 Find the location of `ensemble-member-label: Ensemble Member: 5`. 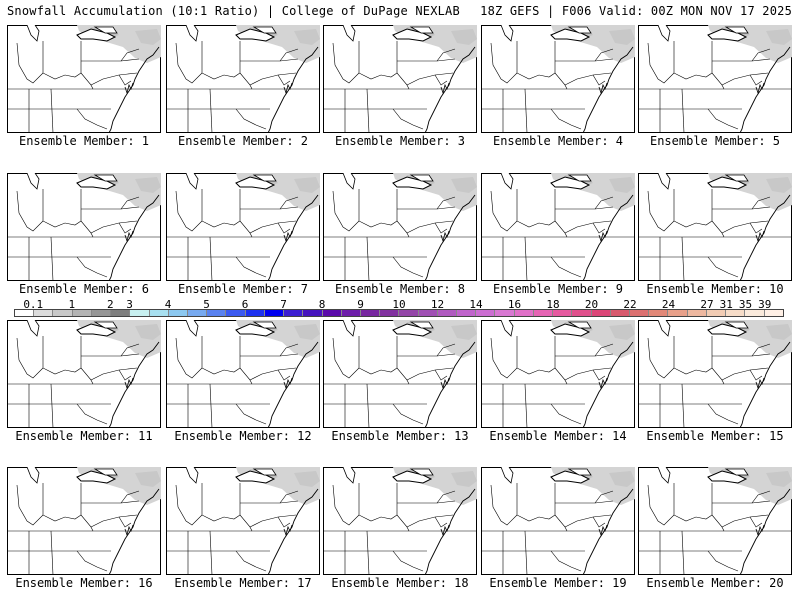

ensemble-member-label: Ensemble Member: 5 is located at coordinates (715, 141).